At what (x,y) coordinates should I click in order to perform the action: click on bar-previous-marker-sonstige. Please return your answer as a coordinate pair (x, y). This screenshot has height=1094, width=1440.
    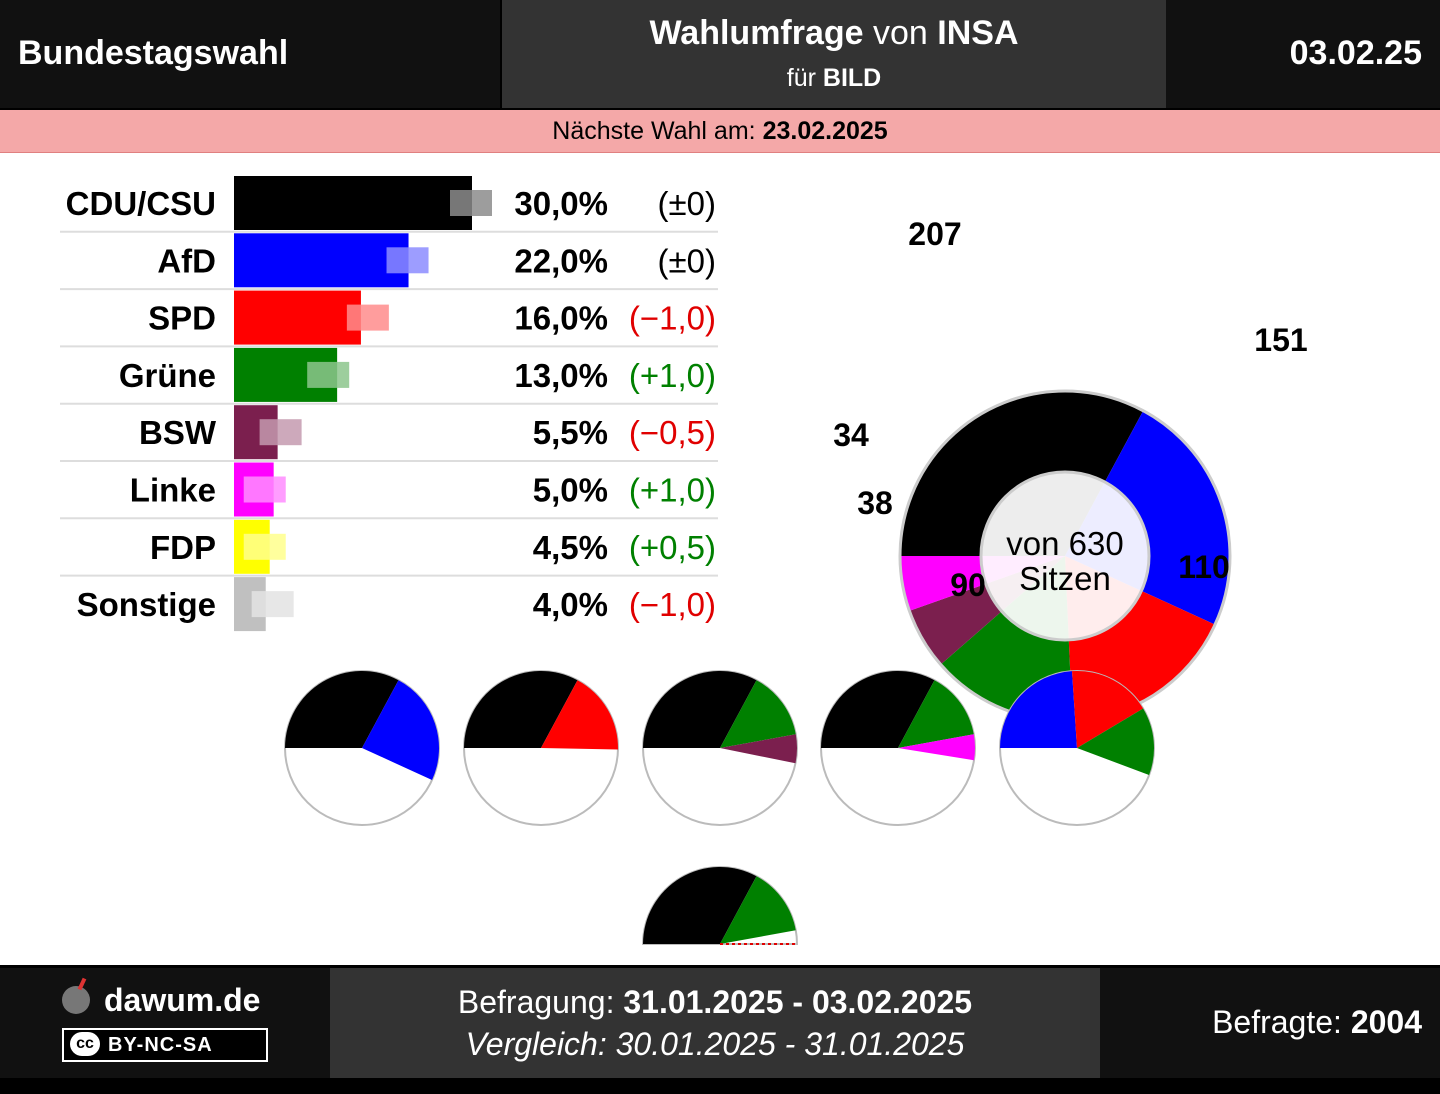
    Looking at the image, I should click on (272, 604).